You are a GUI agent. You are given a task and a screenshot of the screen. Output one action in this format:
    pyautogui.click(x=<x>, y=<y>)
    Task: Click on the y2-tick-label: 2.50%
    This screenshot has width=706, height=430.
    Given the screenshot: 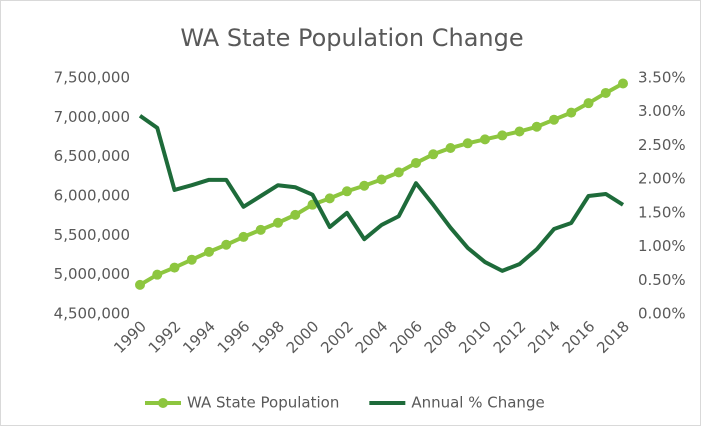 What is the action you would take?
    pyautogui.click(x=662, y=145)
    